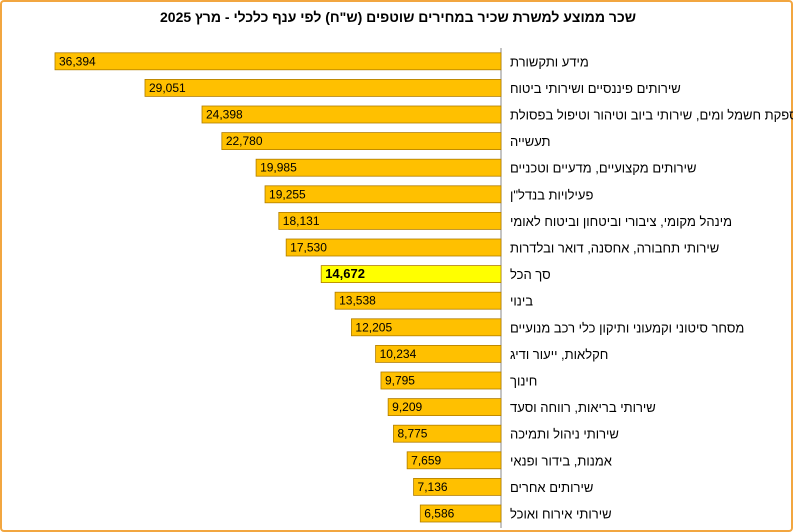 This screenshot has height=532, width=793. What do you see at coordinates (224, 115) in the screenshot?
I see `data-label: 24,398` at bounding box center [224, 115].